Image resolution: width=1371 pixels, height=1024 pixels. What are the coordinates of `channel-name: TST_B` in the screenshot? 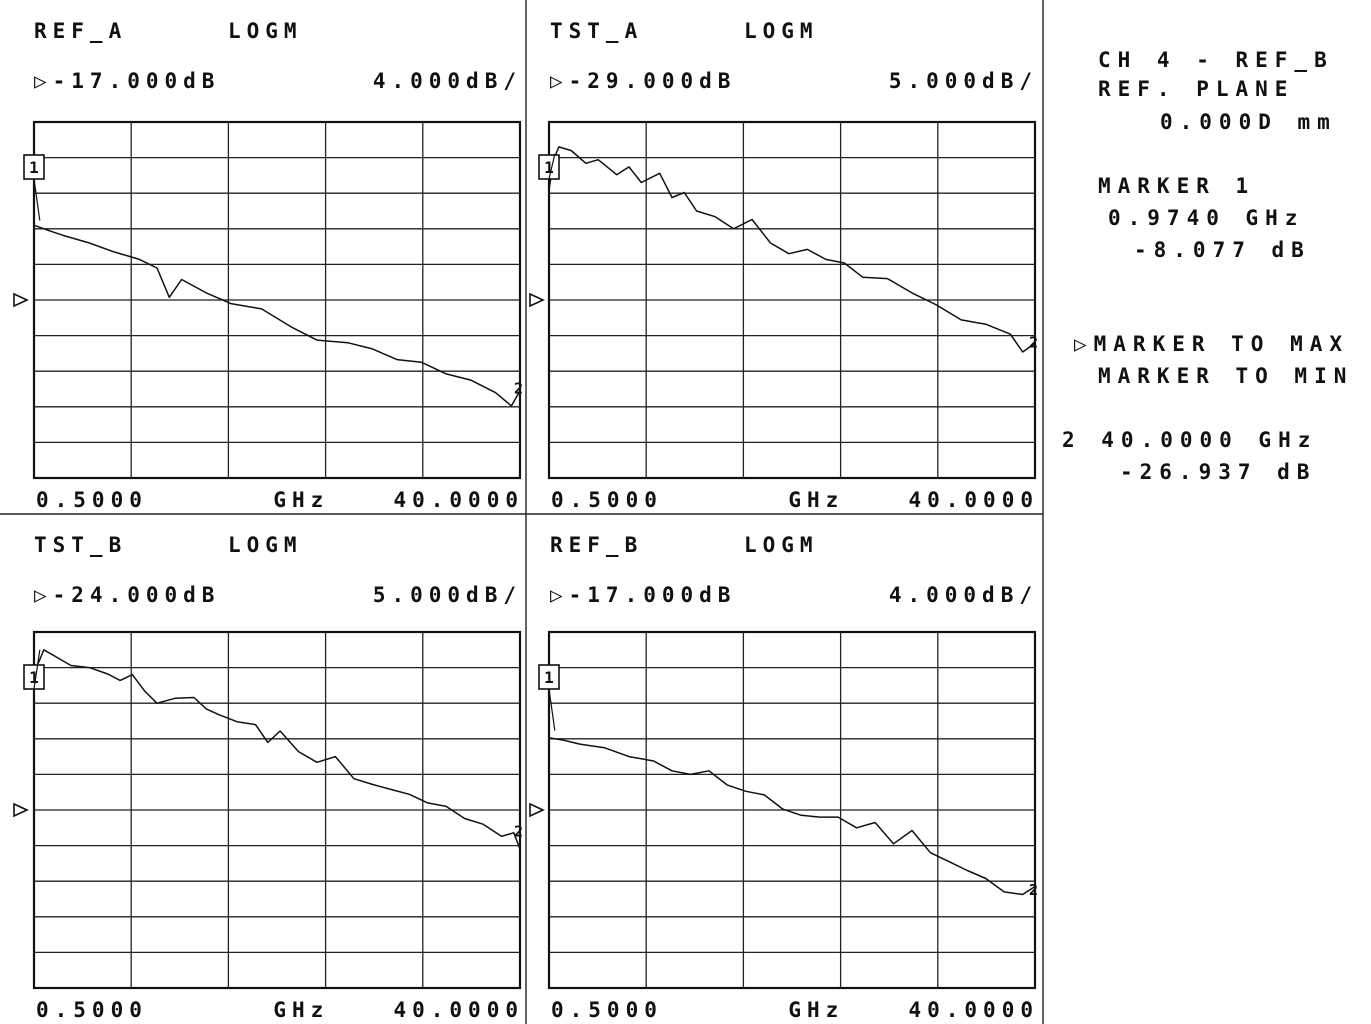 It's located at (80, 545).